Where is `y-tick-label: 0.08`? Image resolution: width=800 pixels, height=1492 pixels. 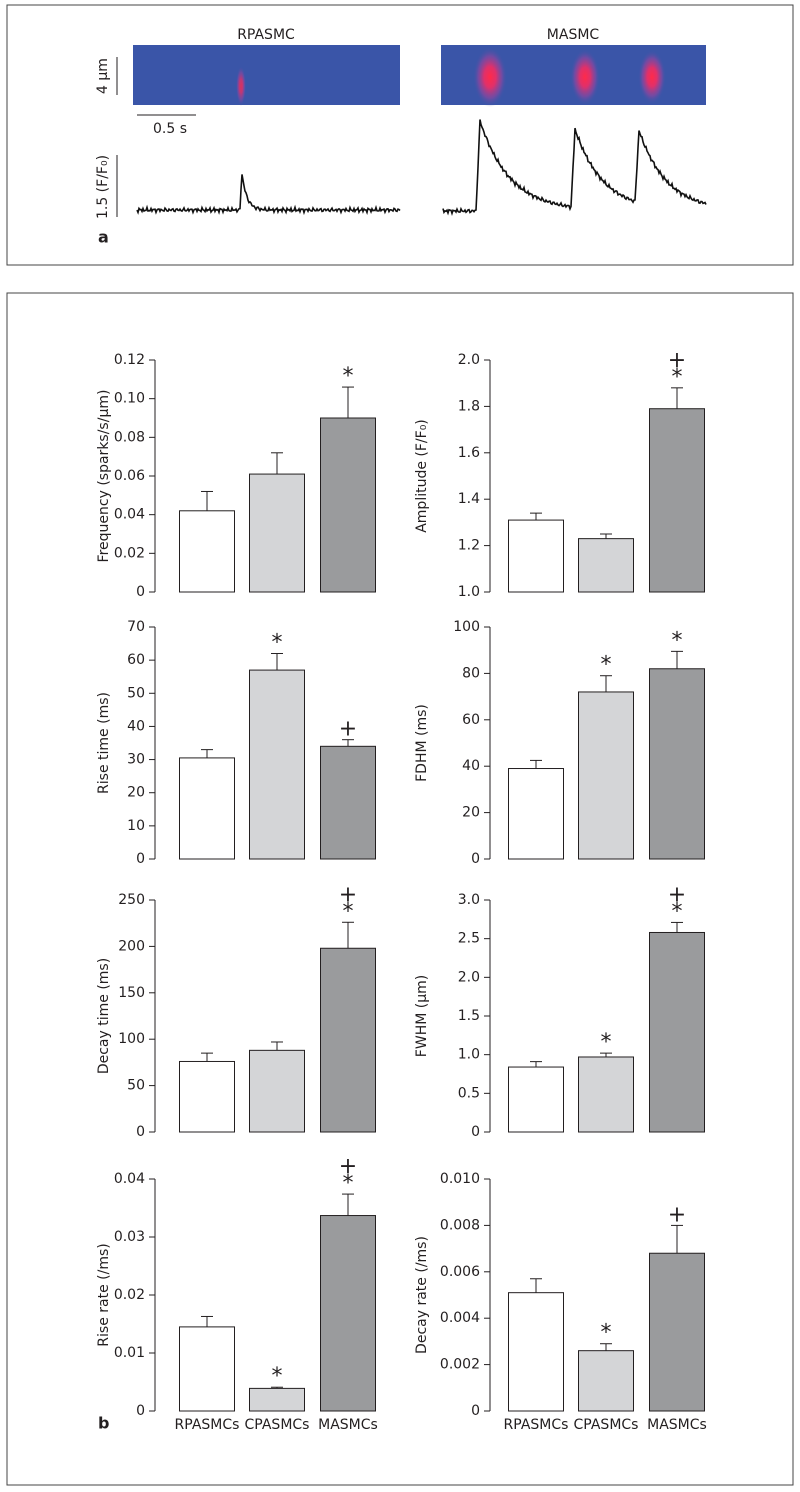
y-tick-label: 0.08 is located at coordinates (129, 437).